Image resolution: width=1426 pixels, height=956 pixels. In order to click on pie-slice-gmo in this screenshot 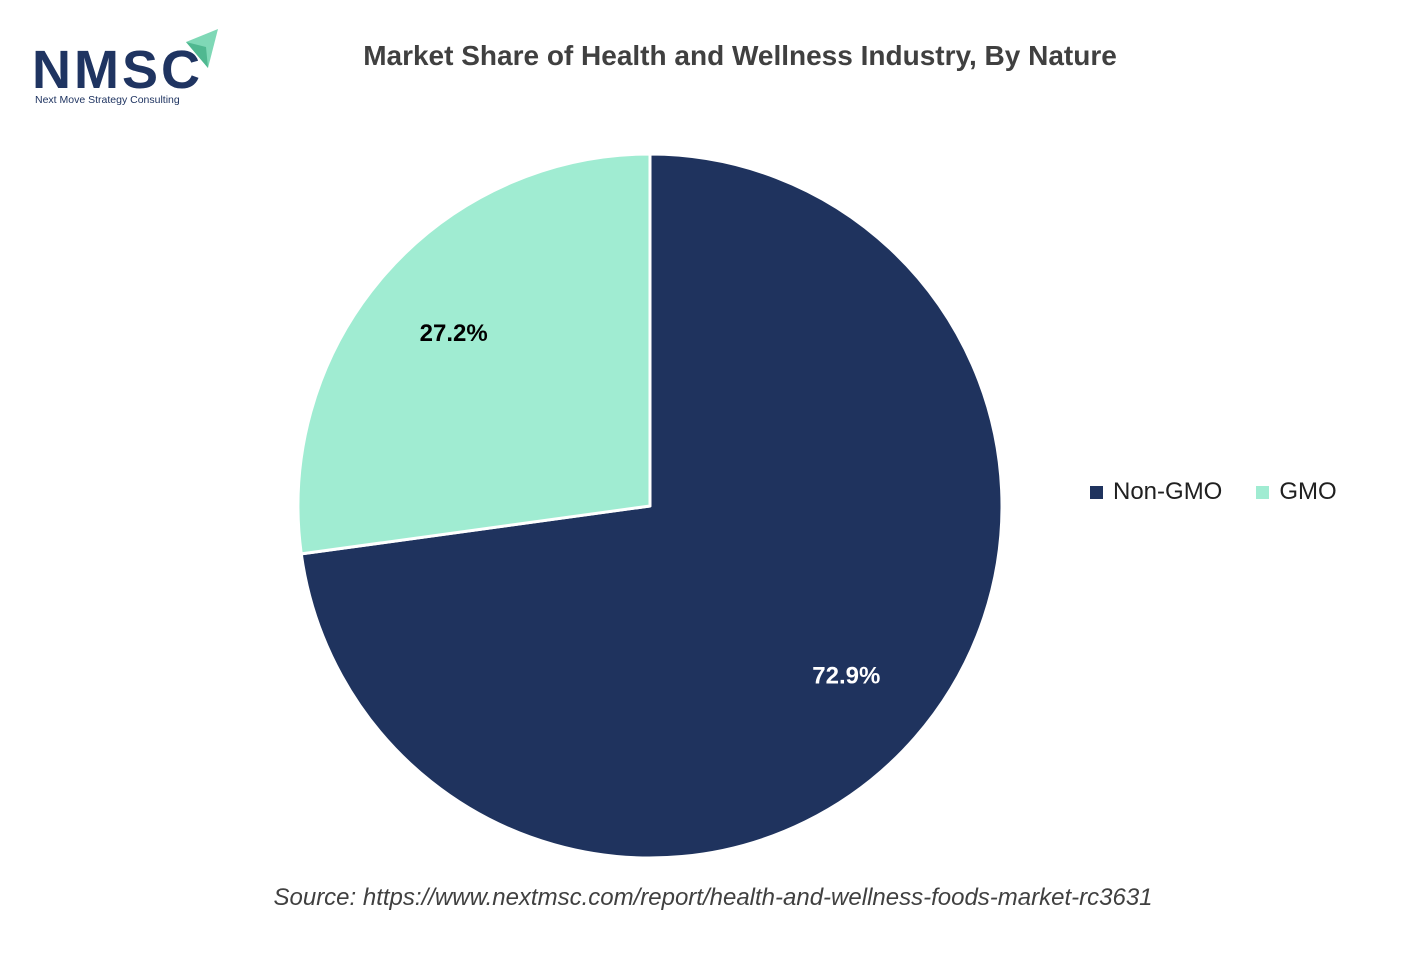, I will do `click(474, 354)`.